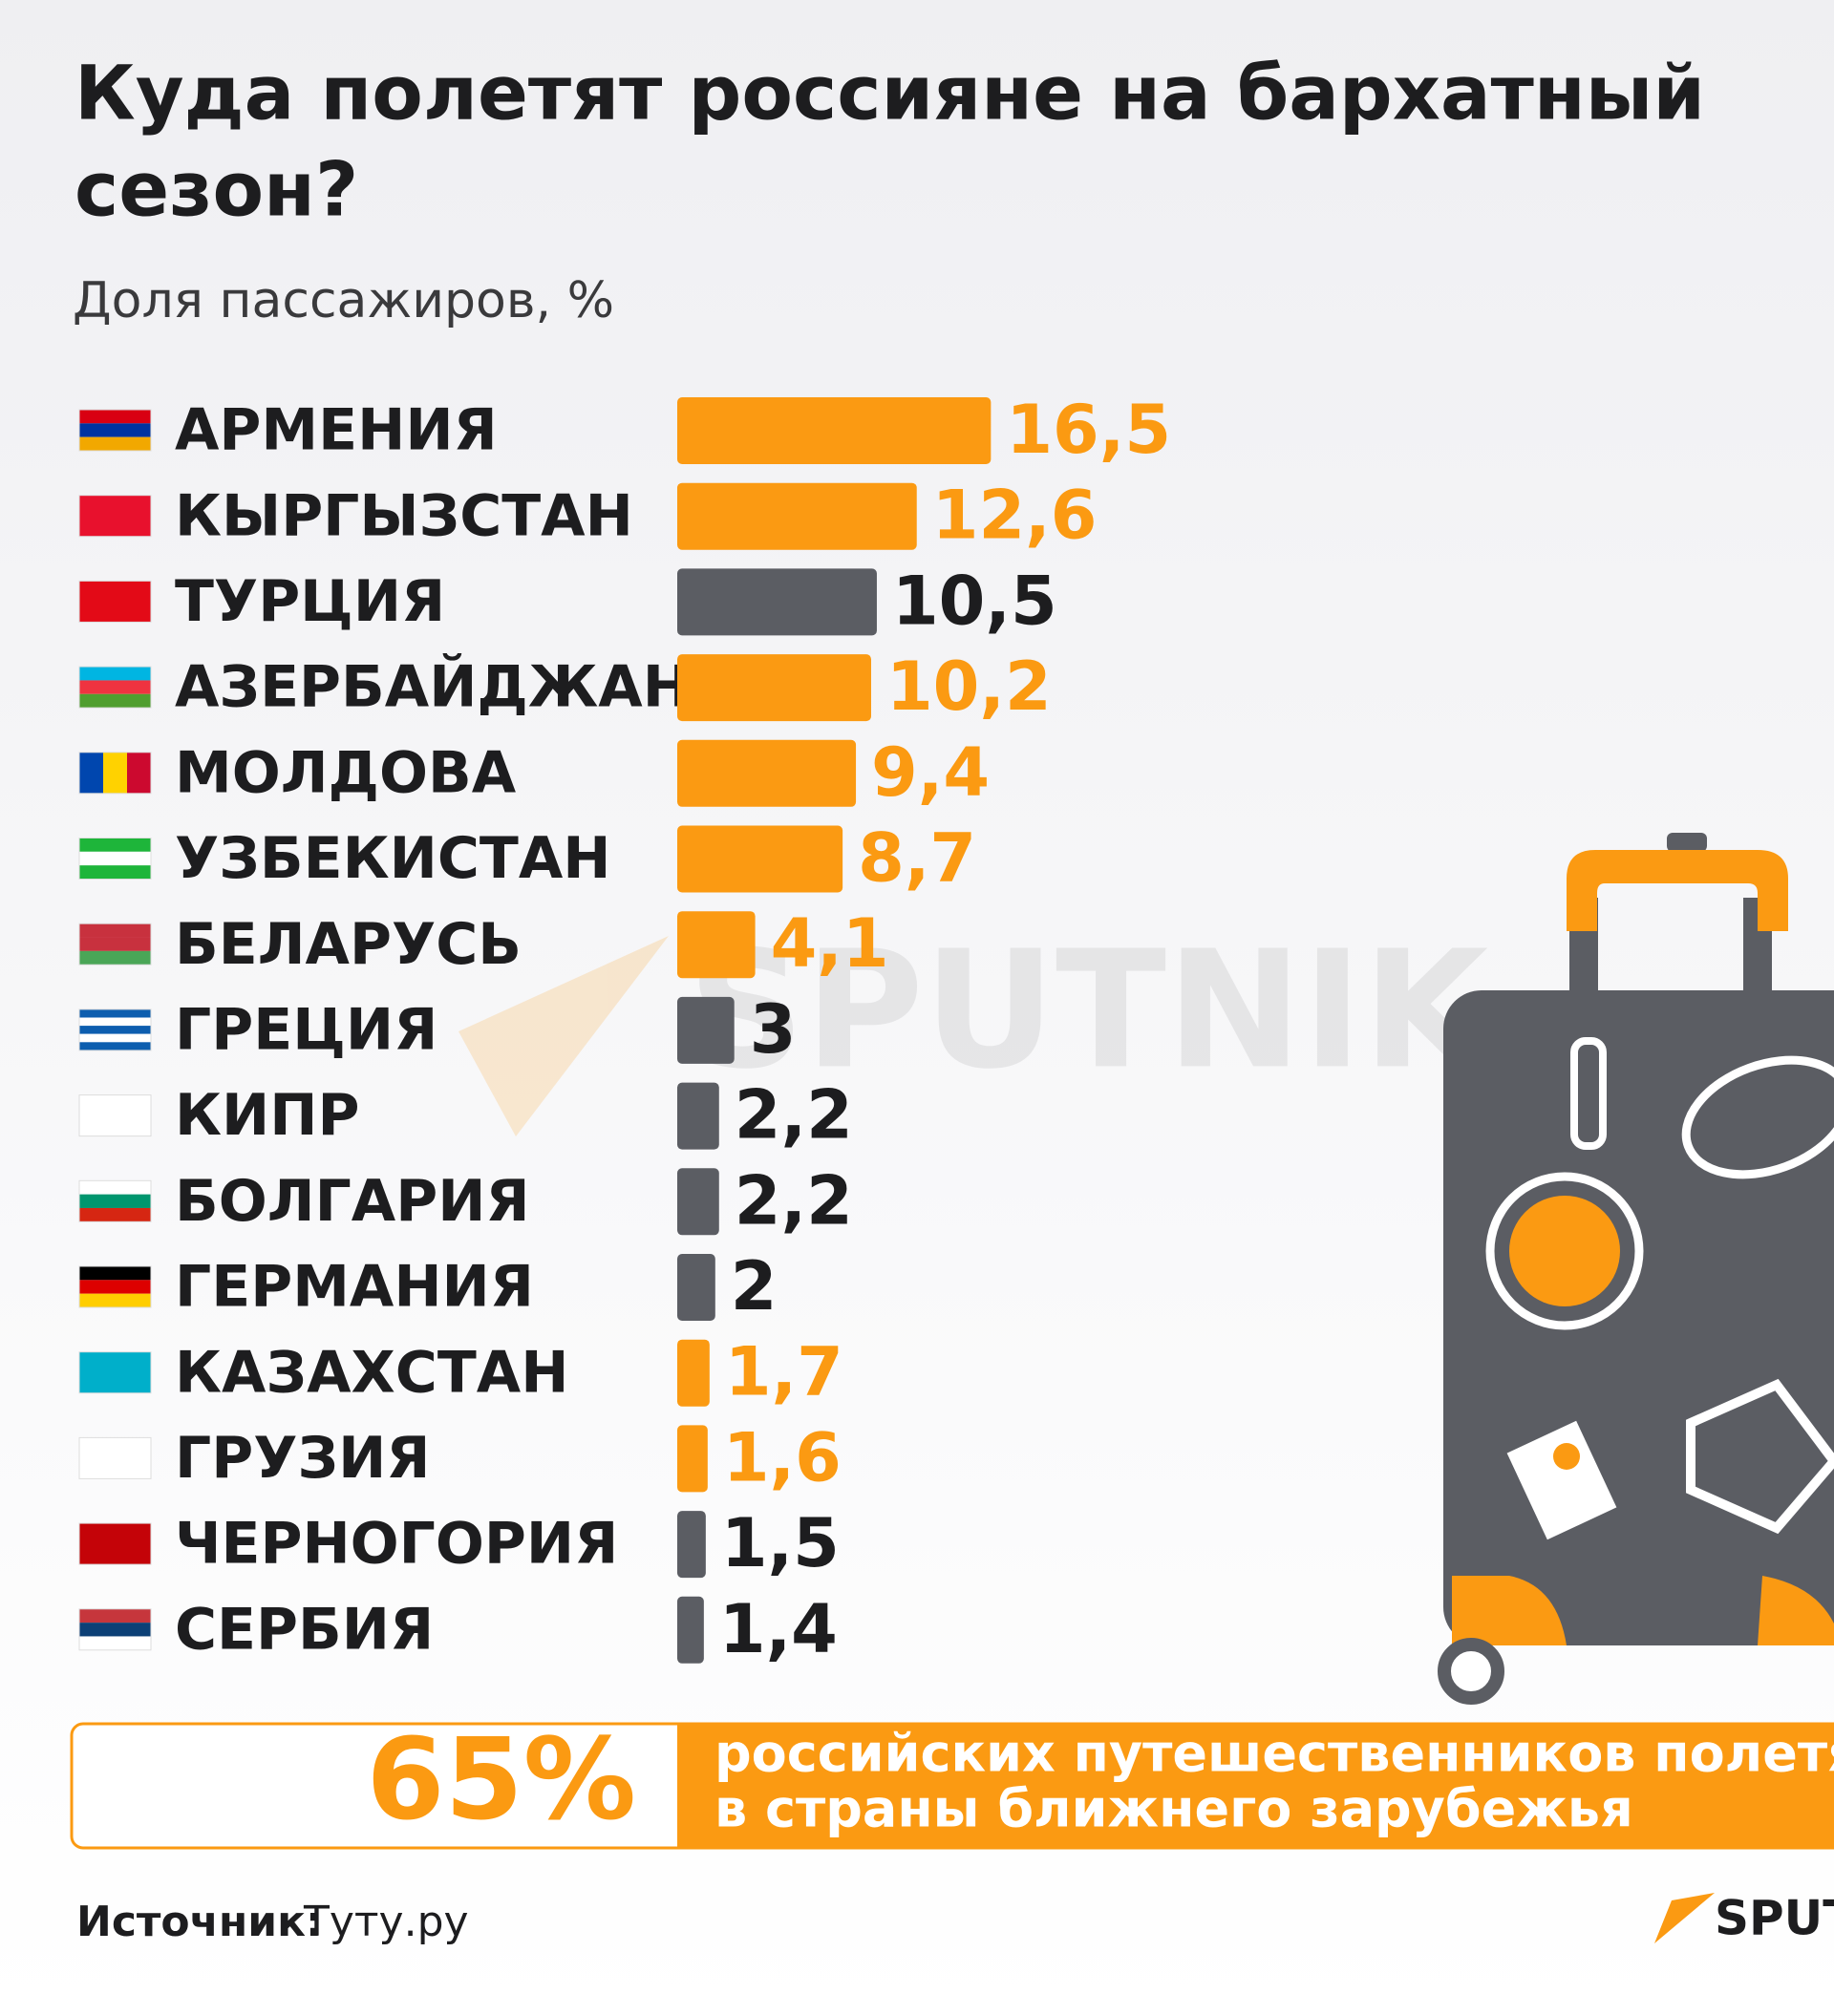 The height and width of the screenshot is (2016, 1834). Describe the element at coordinates (830, 943) in the screenshot. I see `value-label: 4,1` at that location.